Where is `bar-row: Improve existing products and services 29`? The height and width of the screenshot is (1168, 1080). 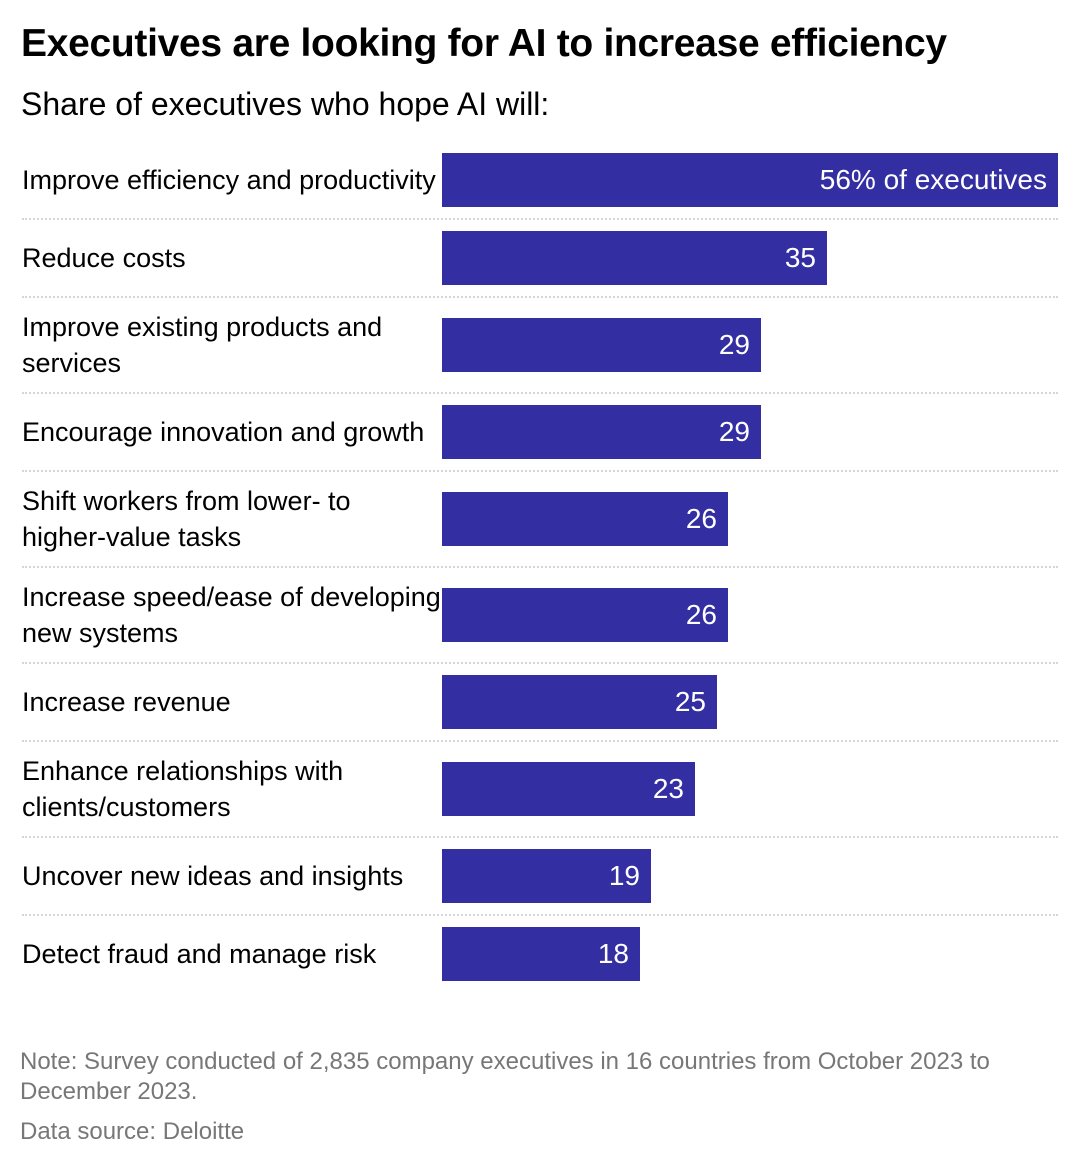
bar-row: Improve existing products and services 29 is located at coordinates (540, 346).